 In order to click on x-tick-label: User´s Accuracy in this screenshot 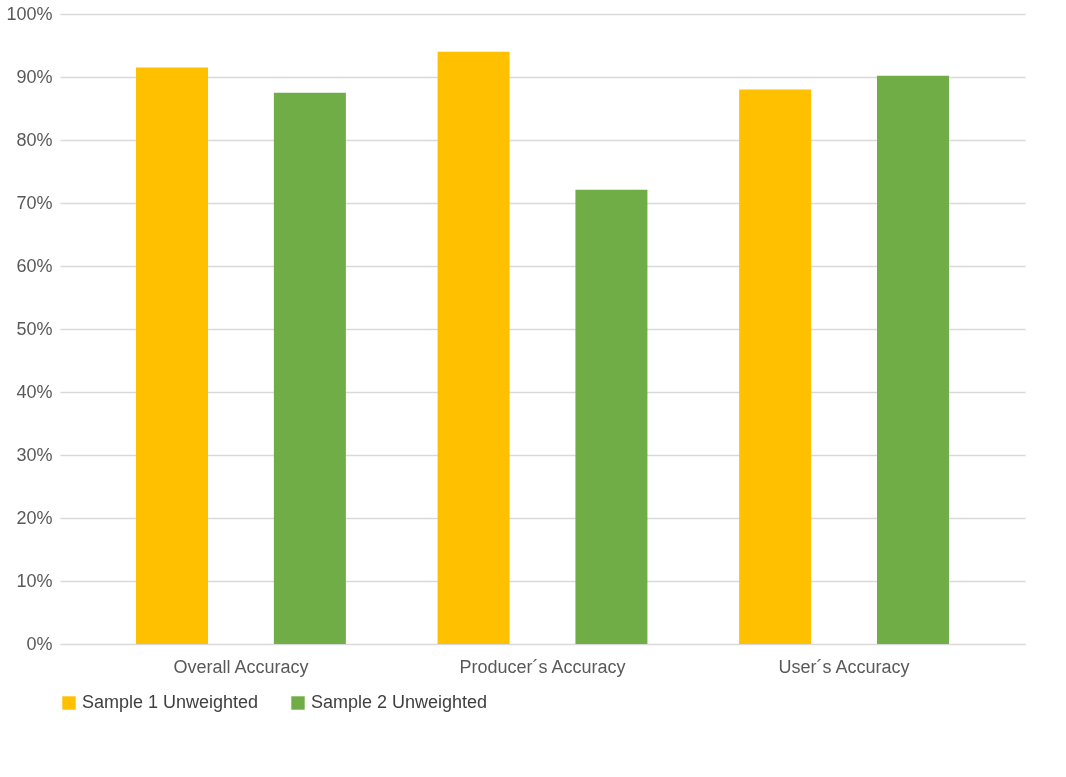, I will do `click(844, 666)`.